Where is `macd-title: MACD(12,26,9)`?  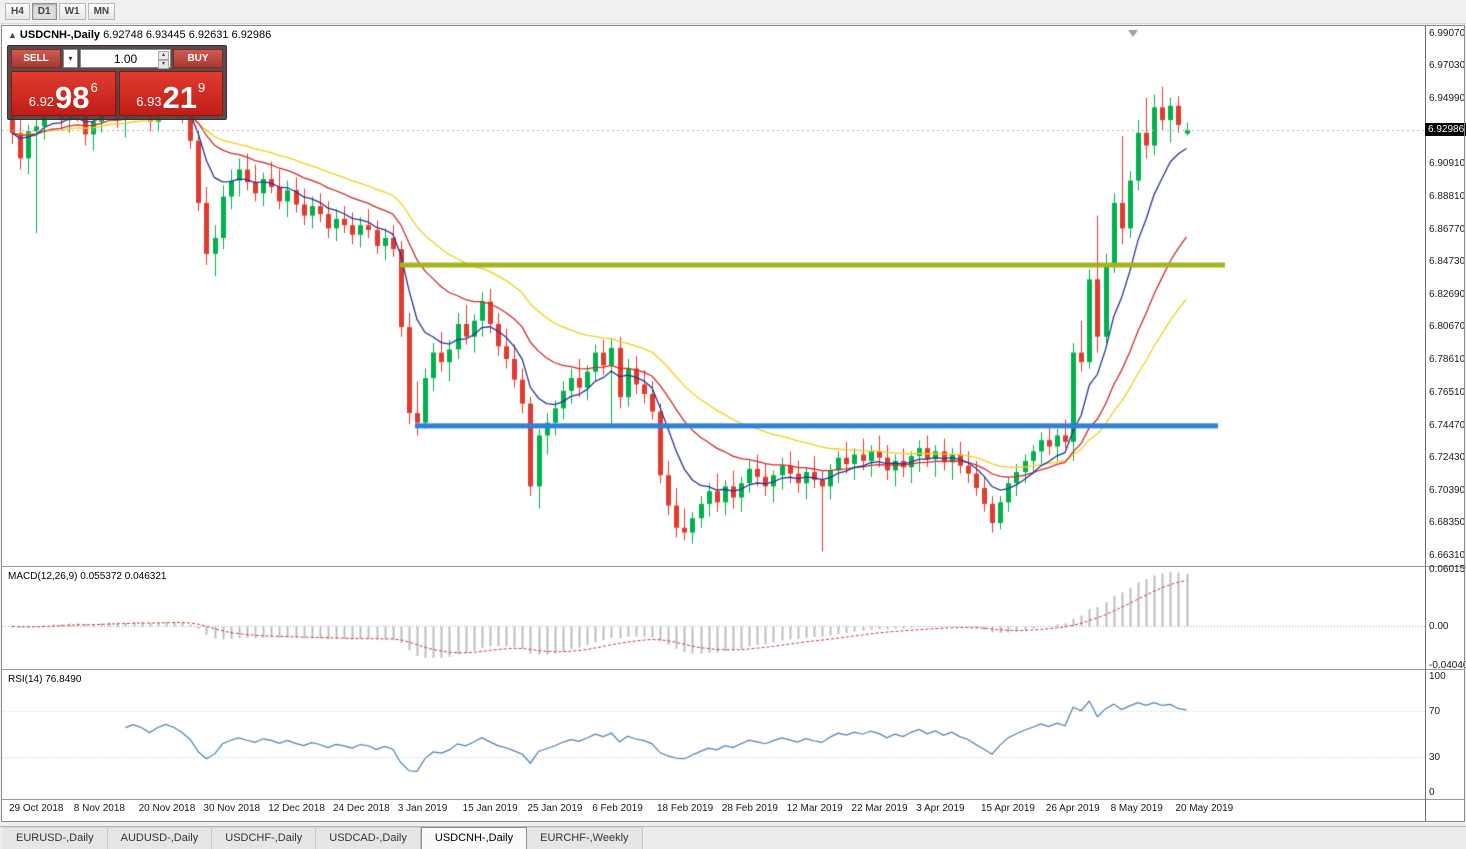
macd-title: MACD(12,26,9) is located at coordinates (43, 576).